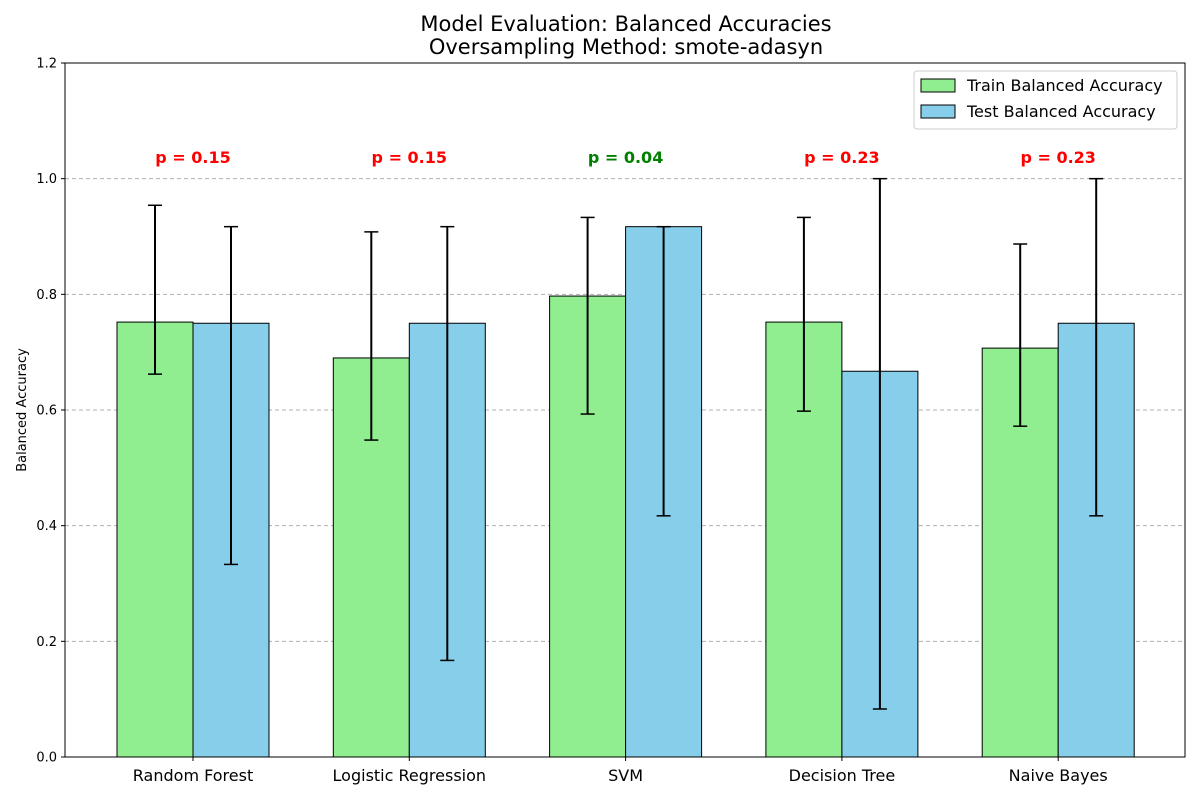 The image size is (1200, 804). I want to click on y-tick-label: 0.4, so click(46, 526).